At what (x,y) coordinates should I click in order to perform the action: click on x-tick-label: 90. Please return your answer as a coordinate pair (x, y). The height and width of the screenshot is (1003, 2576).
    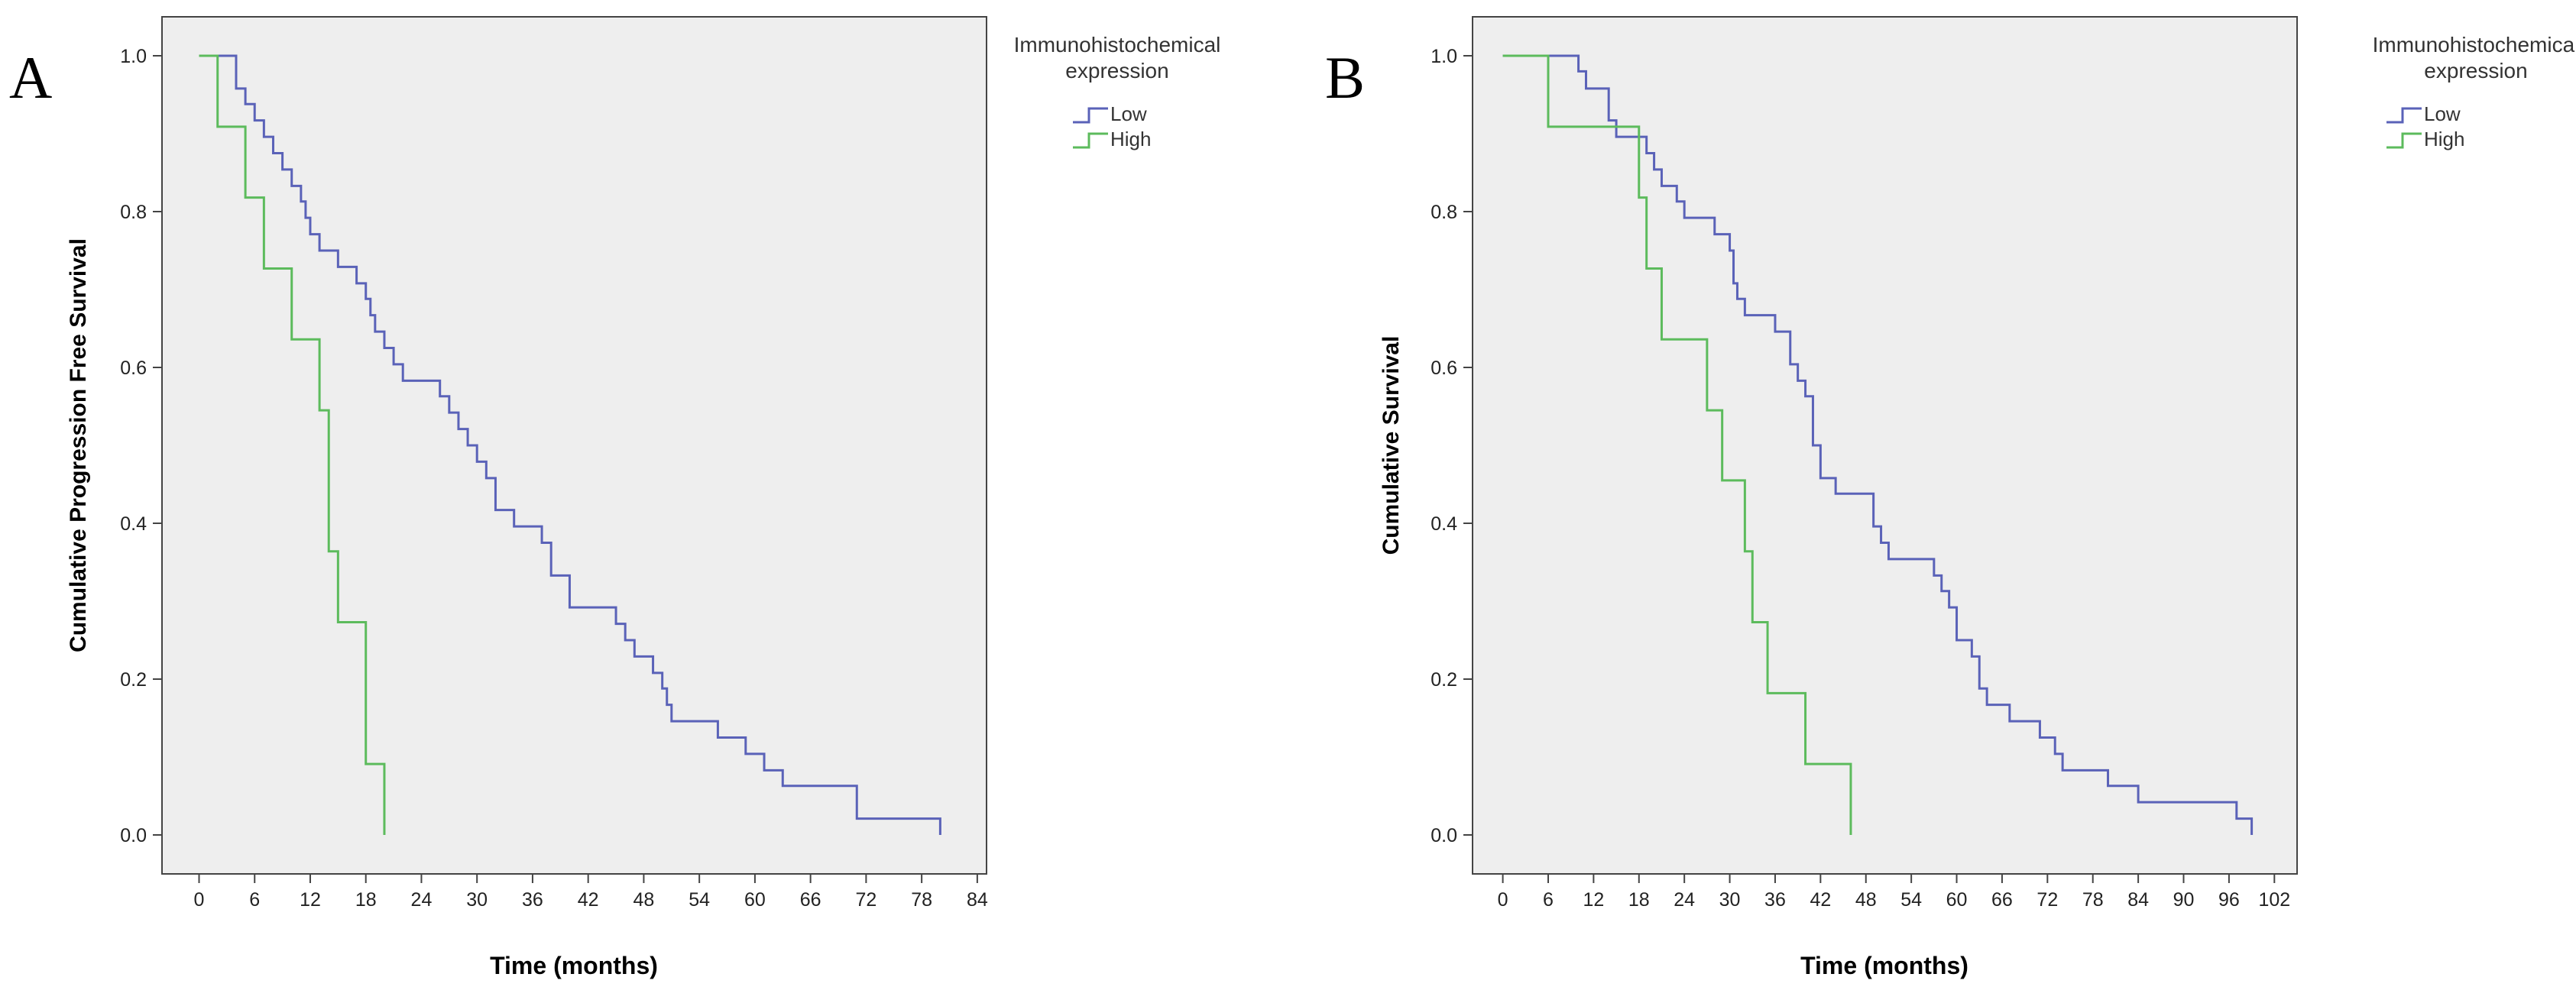
    Looking at the image, I should click on (2184, 900).